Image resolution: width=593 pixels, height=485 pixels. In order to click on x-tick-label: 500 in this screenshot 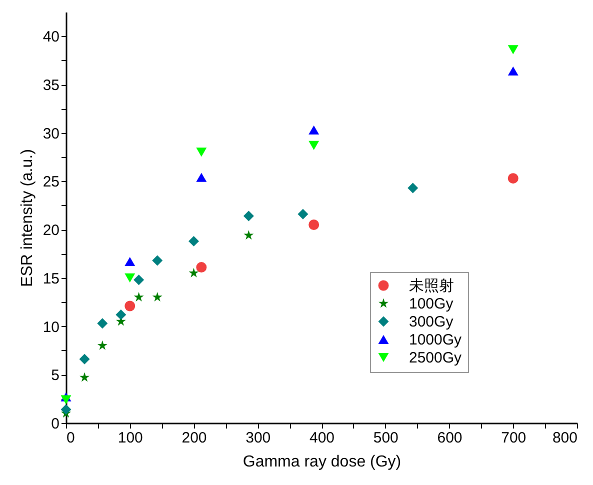, I will do `click(385, 438)`.